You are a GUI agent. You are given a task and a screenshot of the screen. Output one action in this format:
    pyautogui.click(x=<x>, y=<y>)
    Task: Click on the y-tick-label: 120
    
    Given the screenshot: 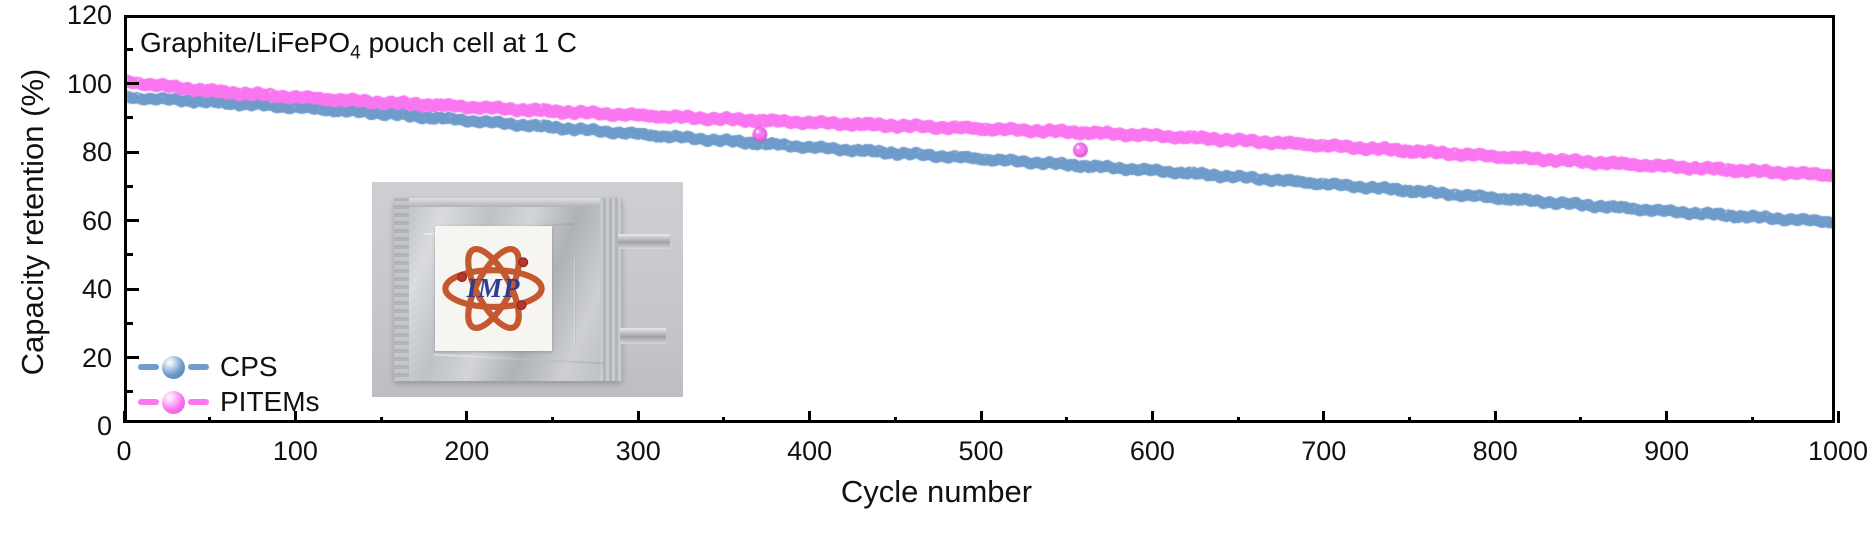 What is the action you would take?
    pyautogui.click(x=89, y=15)
    